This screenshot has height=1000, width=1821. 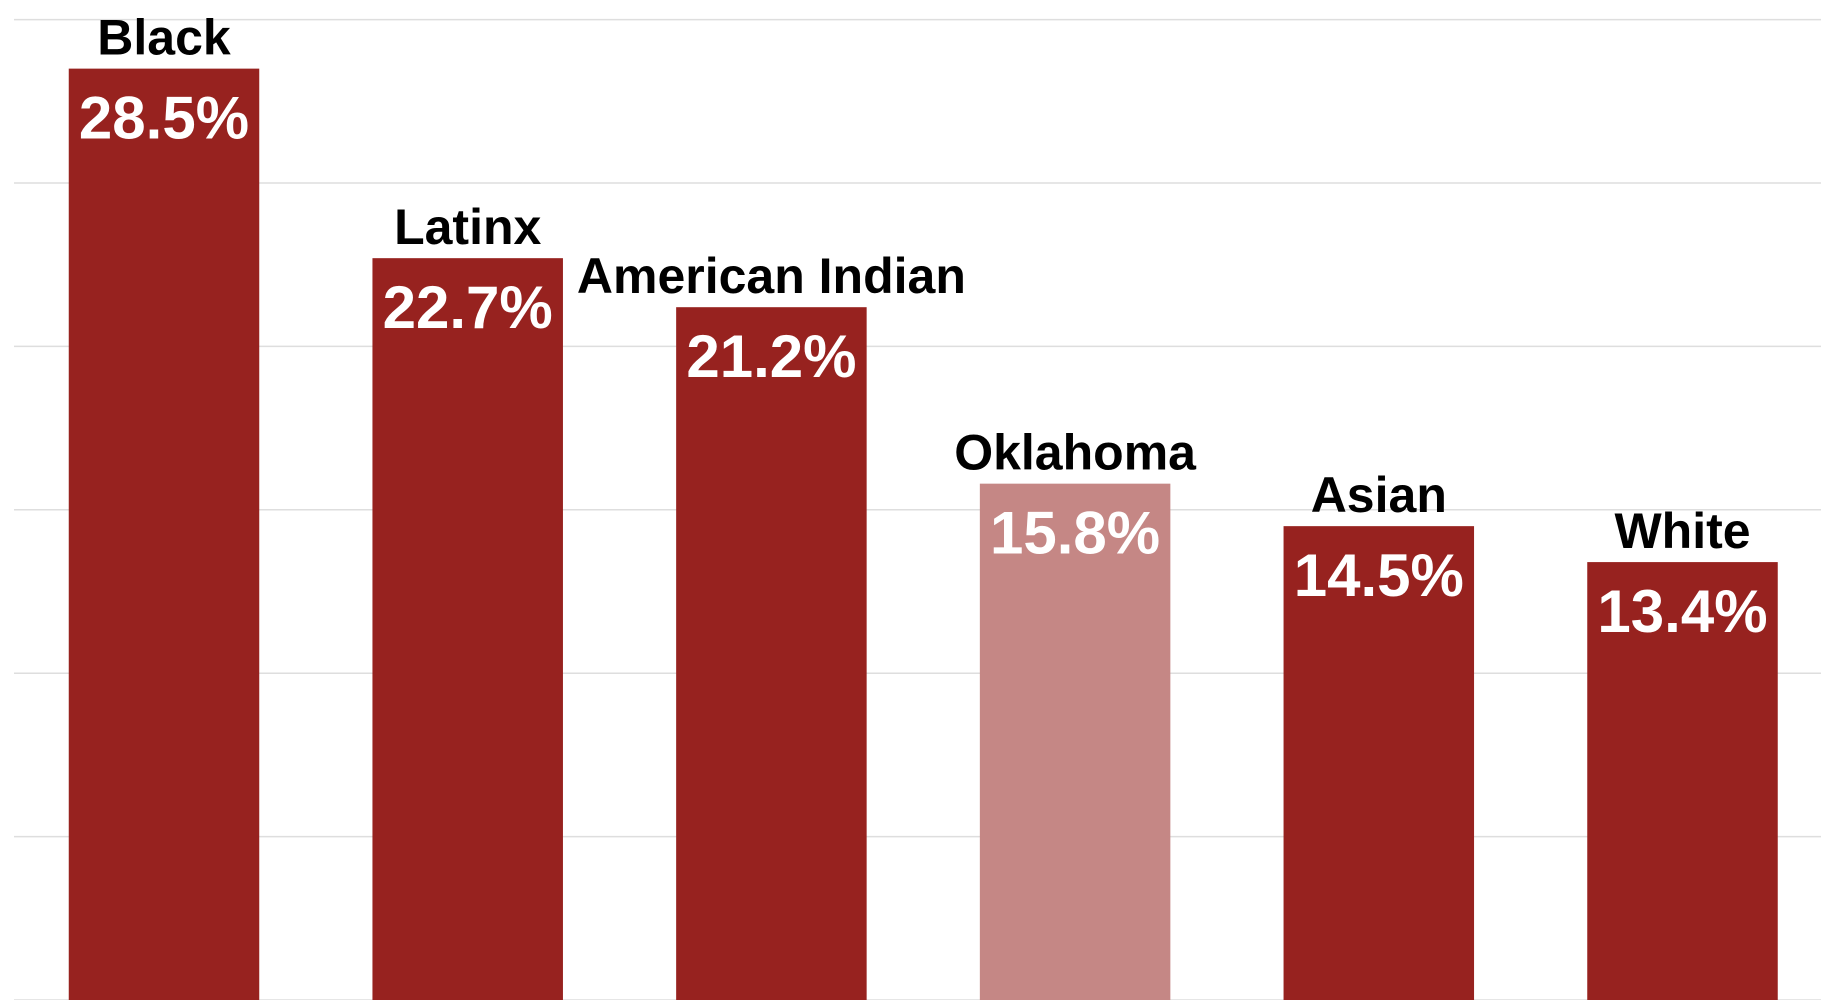 What do you see at coordinates (771, 276) in the screenshot?
I see `category-label: American Indian` at bounding box center [771, 276].